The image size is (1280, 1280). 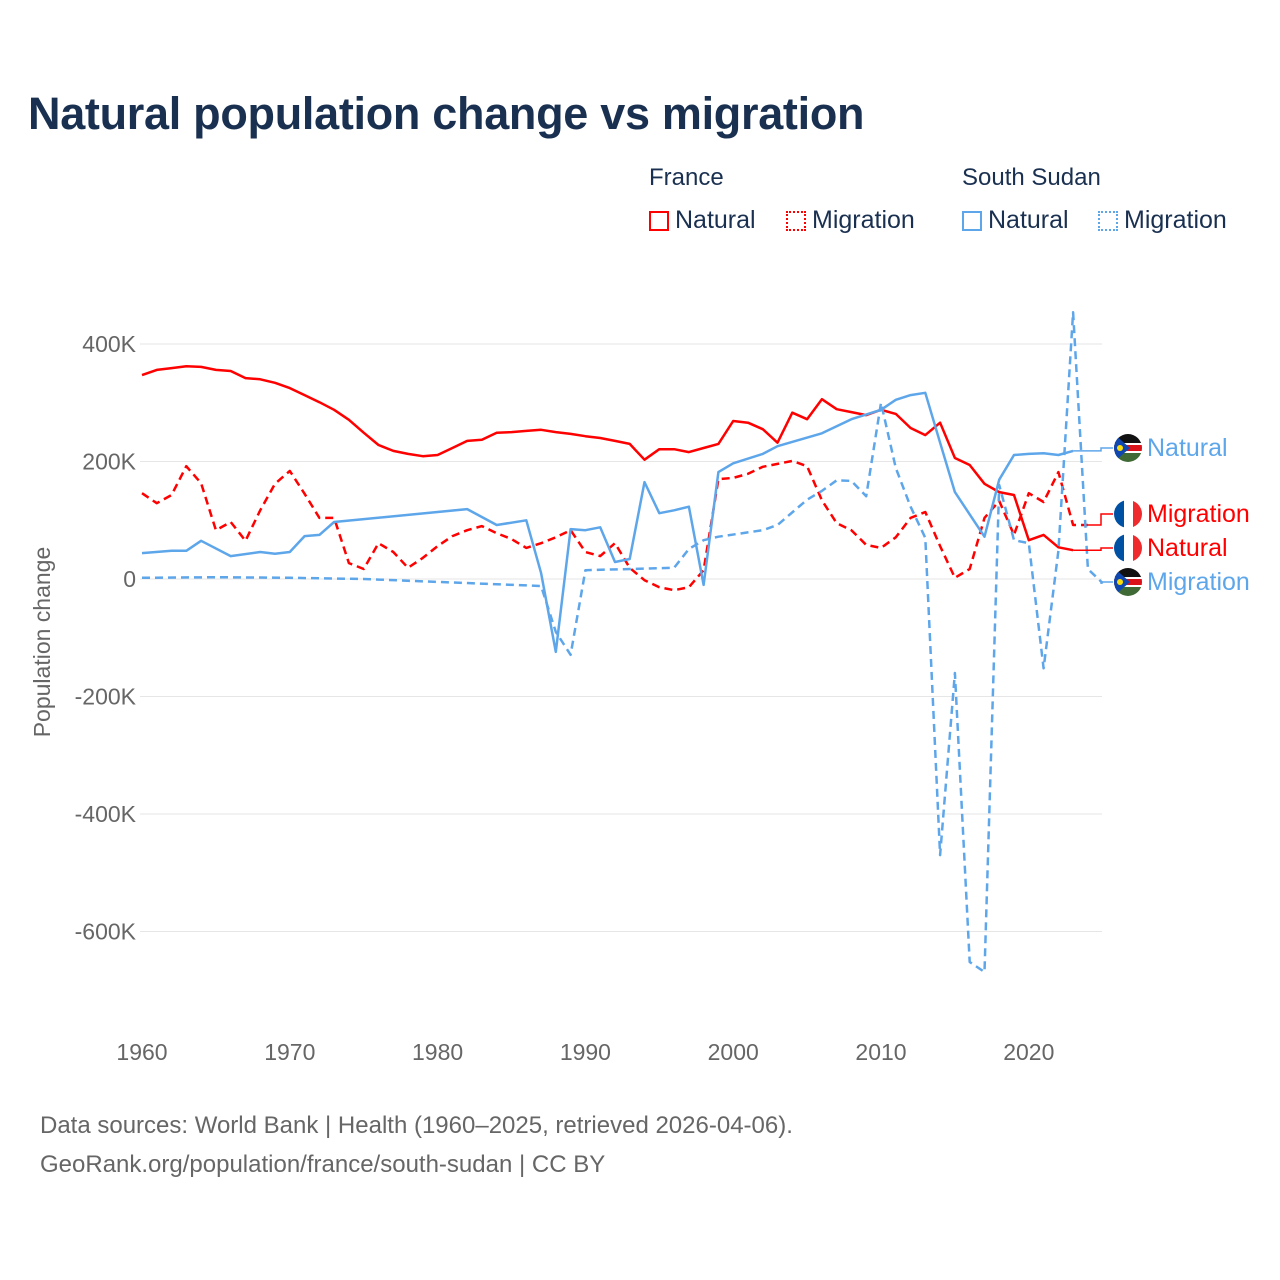 What do you see at coordinates (733, 1052) in the screenshot?
I see `x-tick-label: 2000` at bounding box center [733, 1052].